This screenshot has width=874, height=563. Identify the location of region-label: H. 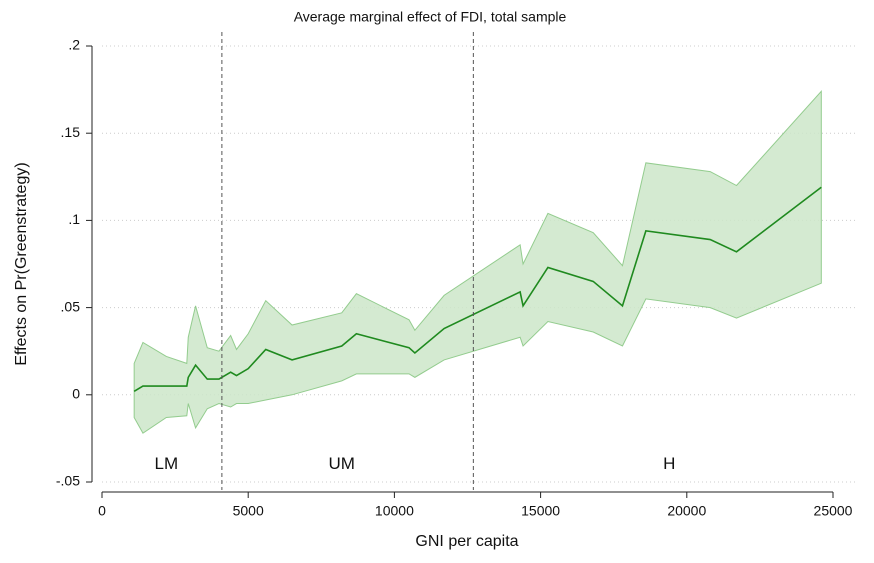
(669, 463).